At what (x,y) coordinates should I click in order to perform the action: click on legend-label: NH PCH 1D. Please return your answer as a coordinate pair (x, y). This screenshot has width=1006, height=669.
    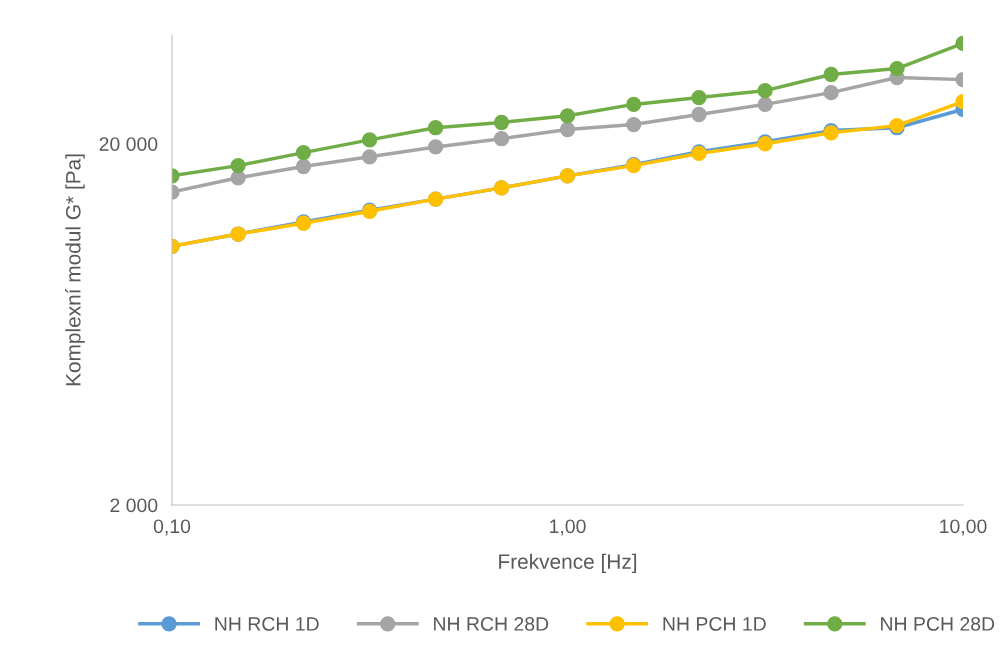
    Looking at the image, I should click on (714, 624).